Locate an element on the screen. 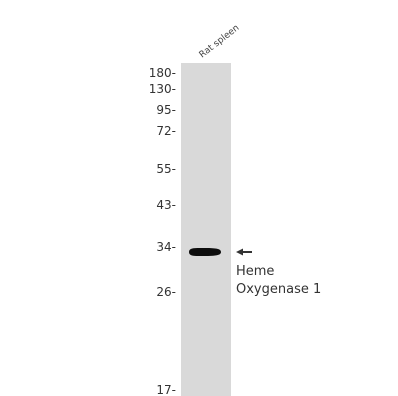 The height and width of the screenshot is (396, 398). protein-band is located at coordinates (205, 252).